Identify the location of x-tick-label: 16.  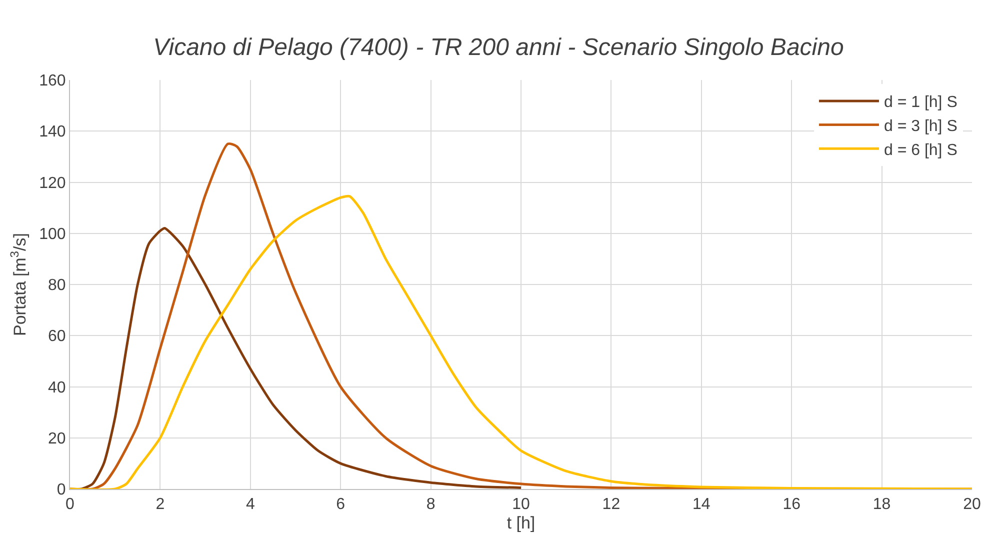
(791, 505).